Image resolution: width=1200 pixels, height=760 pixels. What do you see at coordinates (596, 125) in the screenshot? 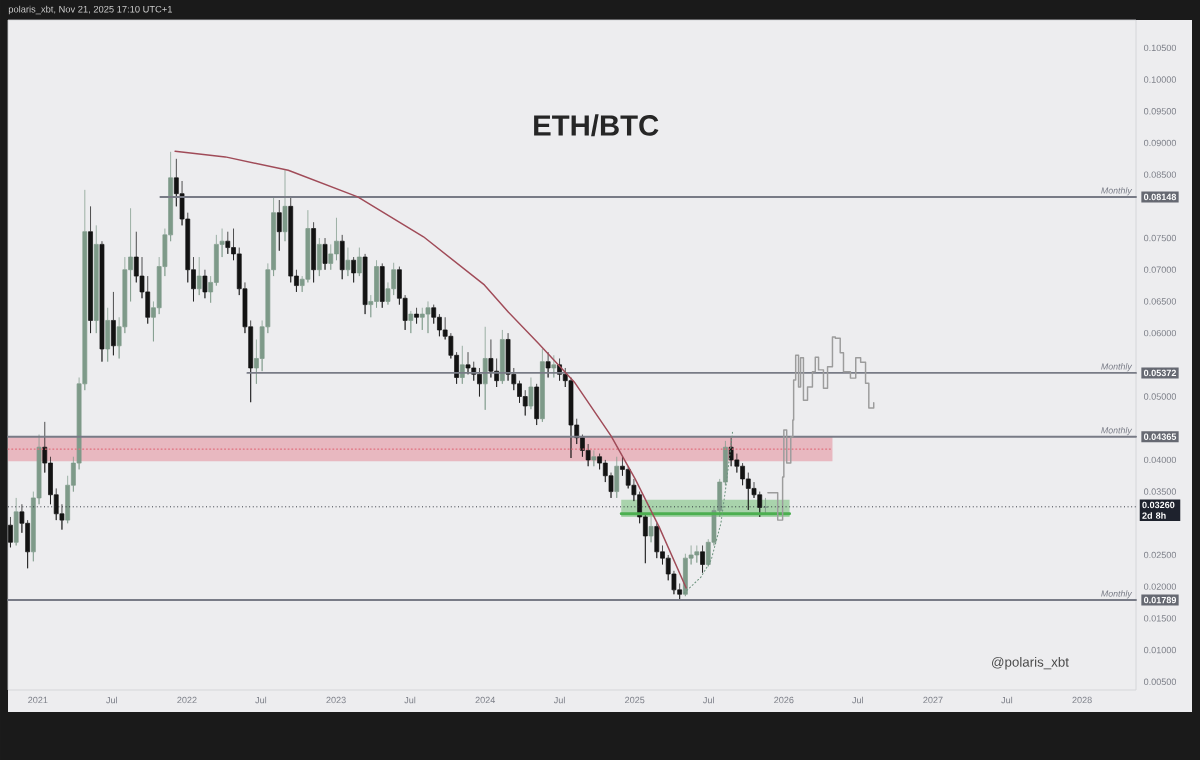
I see `text: ETH/BTC` at bounding box center [596, 125].